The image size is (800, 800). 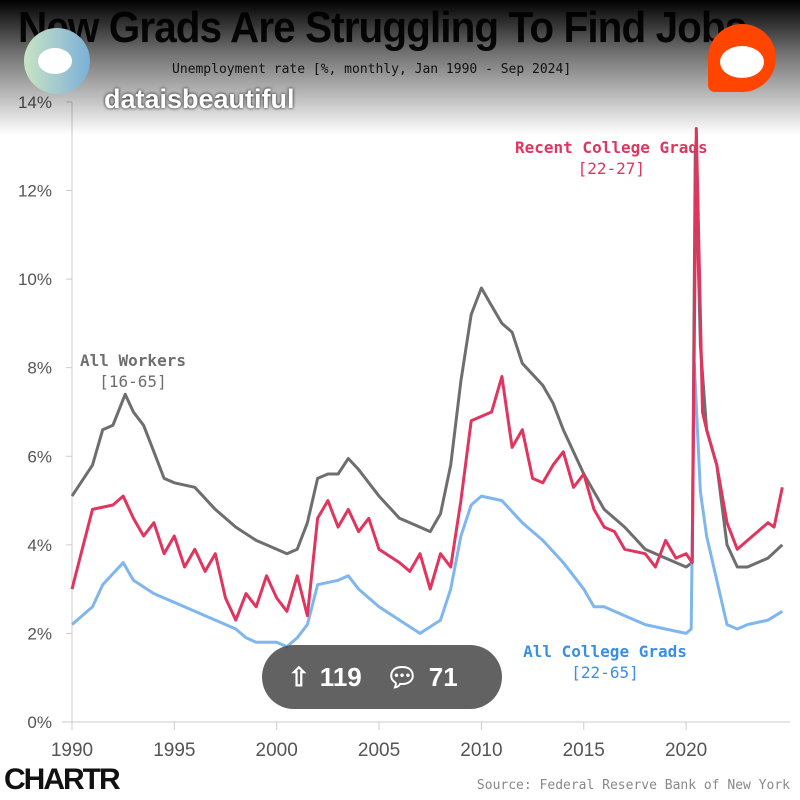 What do you see at coordinates (605, 651) in the screenshot?
I see `series-name: All College Grads` at bounding box center [605, 651].